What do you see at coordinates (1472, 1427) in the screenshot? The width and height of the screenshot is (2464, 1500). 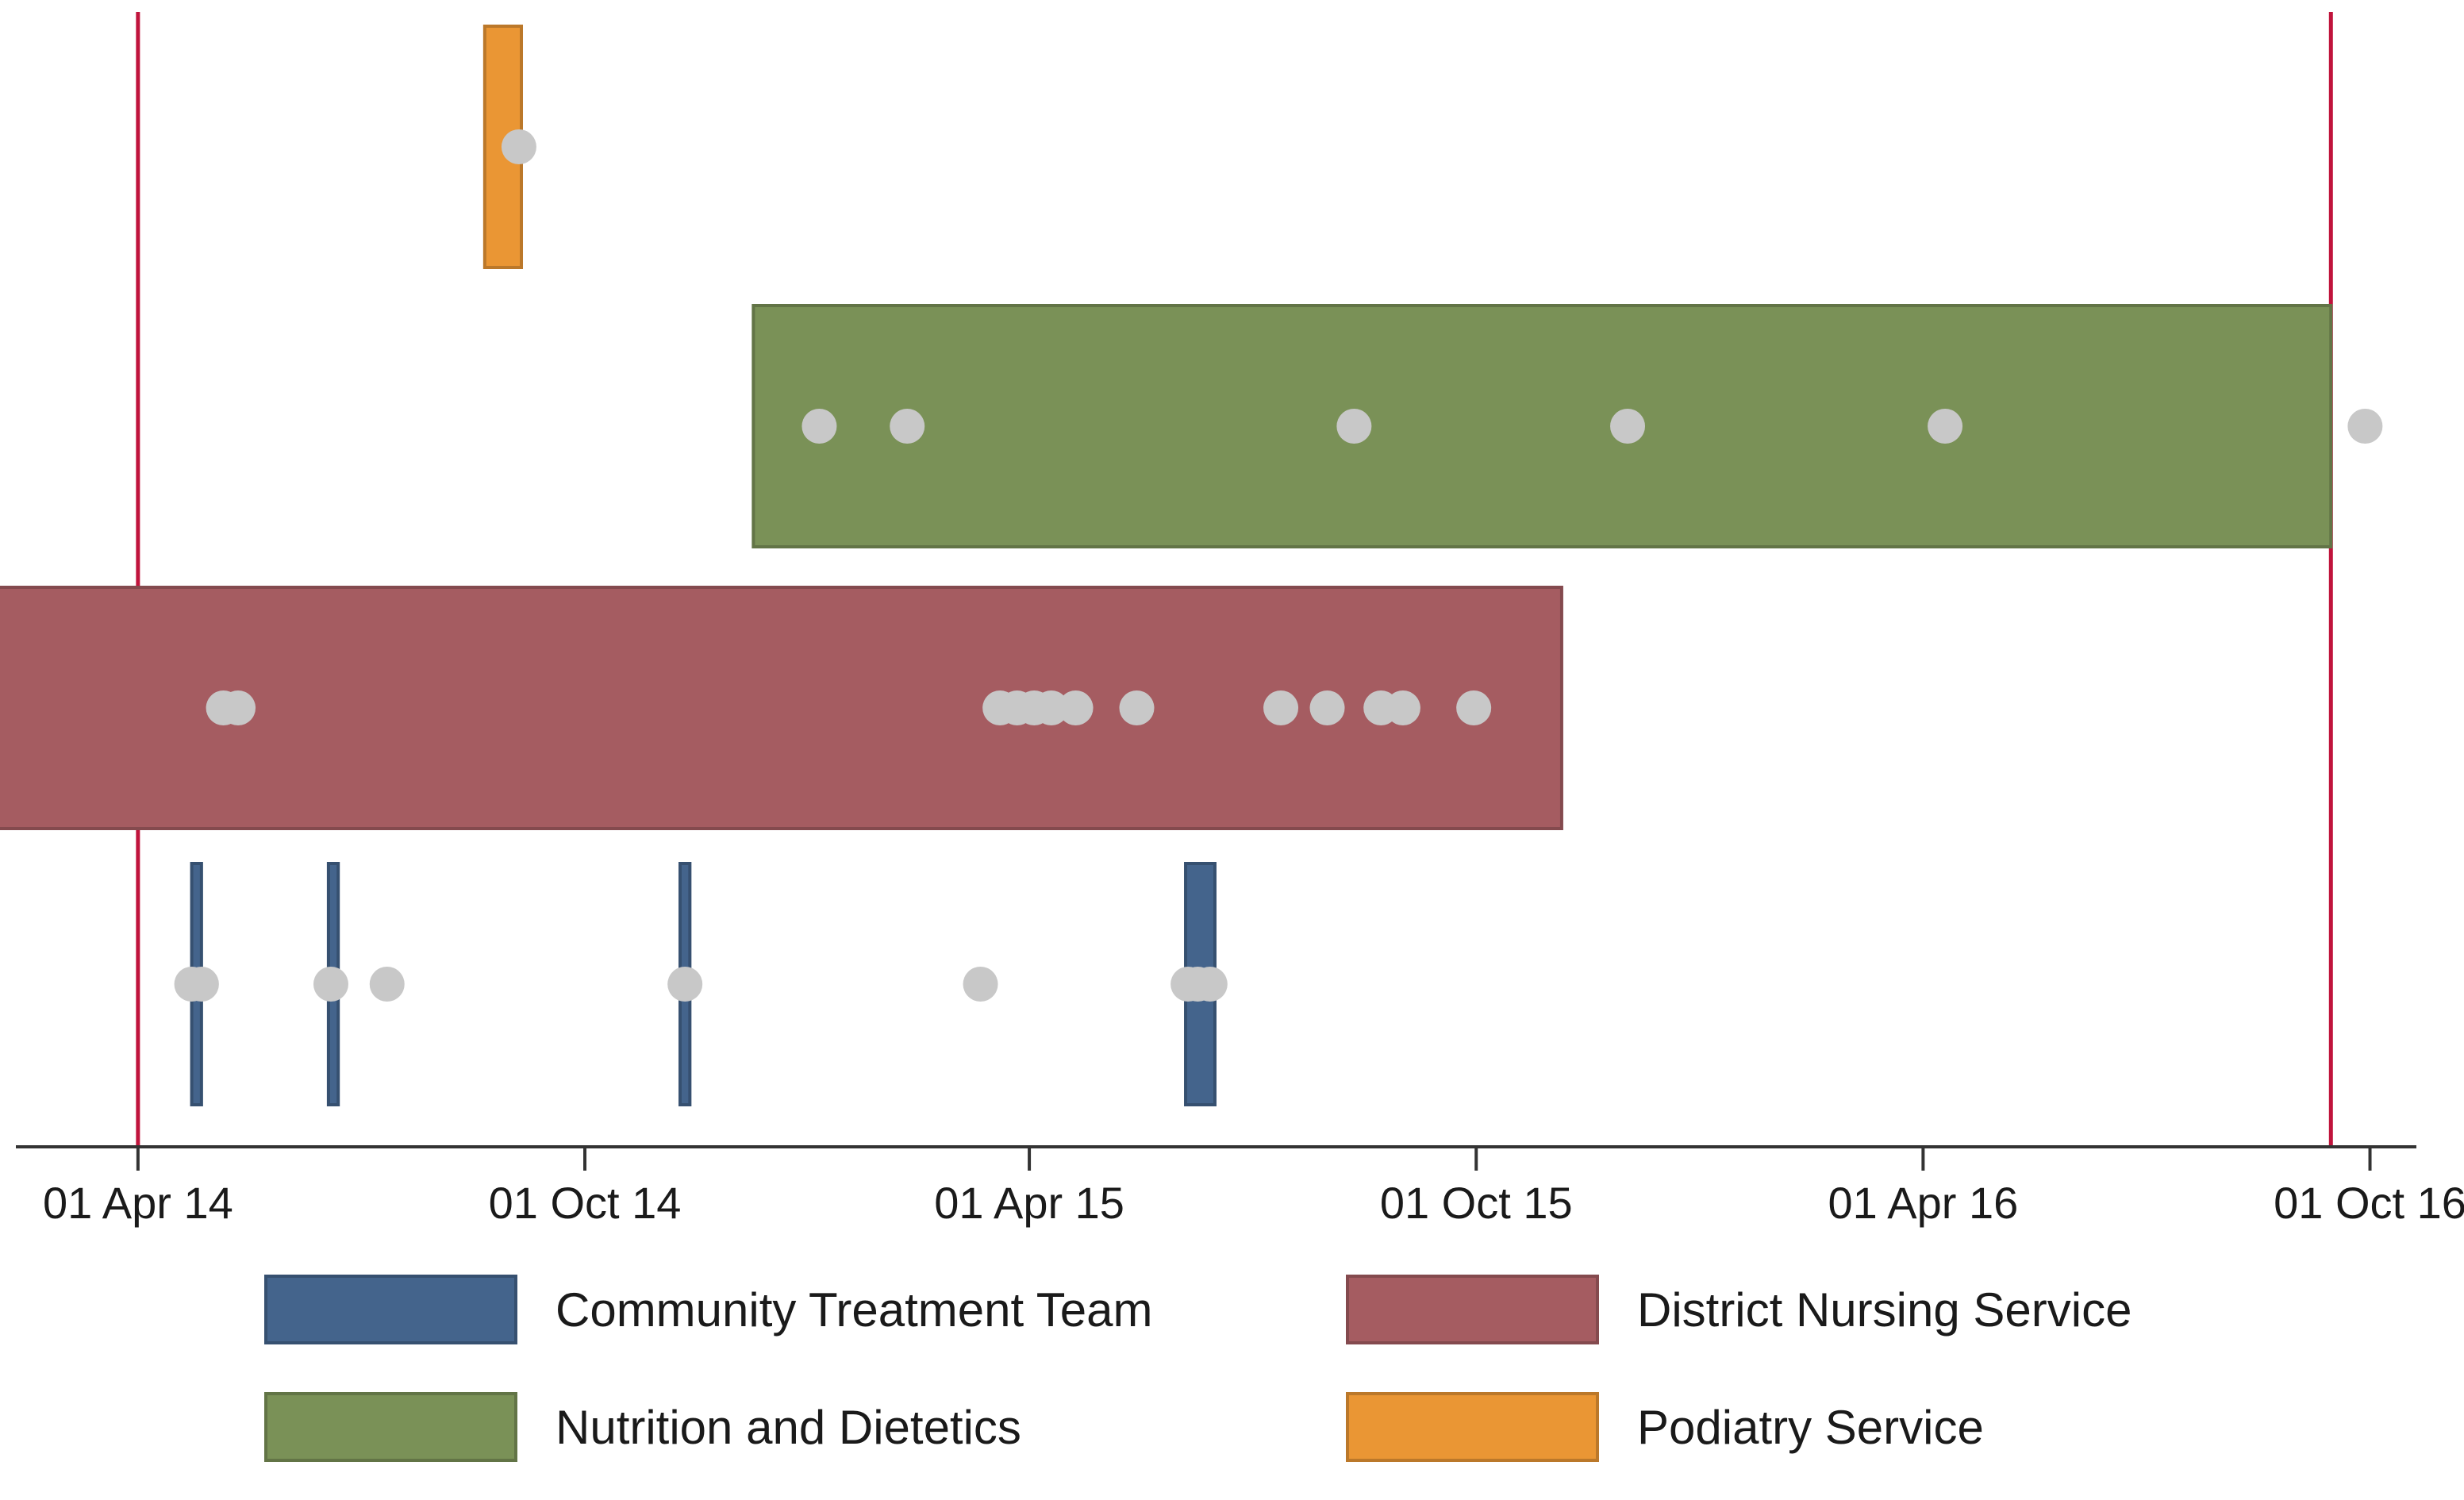 I see `legend-swatch-podiatry-service` at bounding box center [1472, 1427].